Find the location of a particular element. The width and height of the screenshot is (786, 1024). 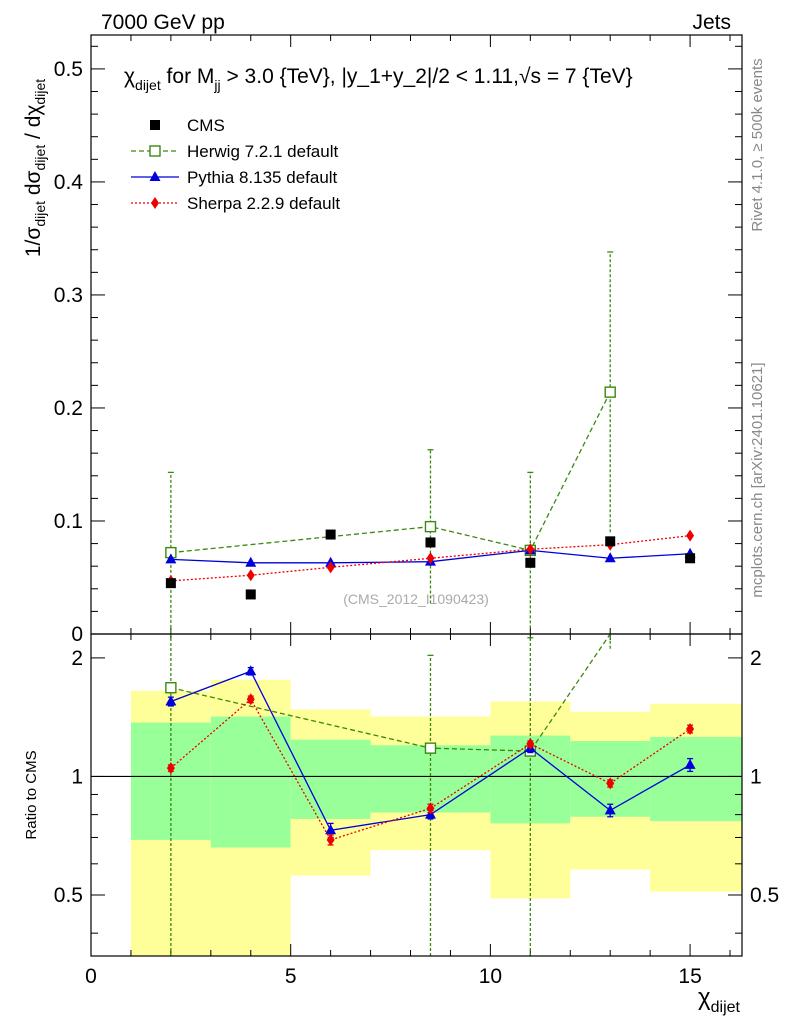

rivet-version-label: Rivet 4.1.0, ≥ 500k events is located at coordinates (757, 144).